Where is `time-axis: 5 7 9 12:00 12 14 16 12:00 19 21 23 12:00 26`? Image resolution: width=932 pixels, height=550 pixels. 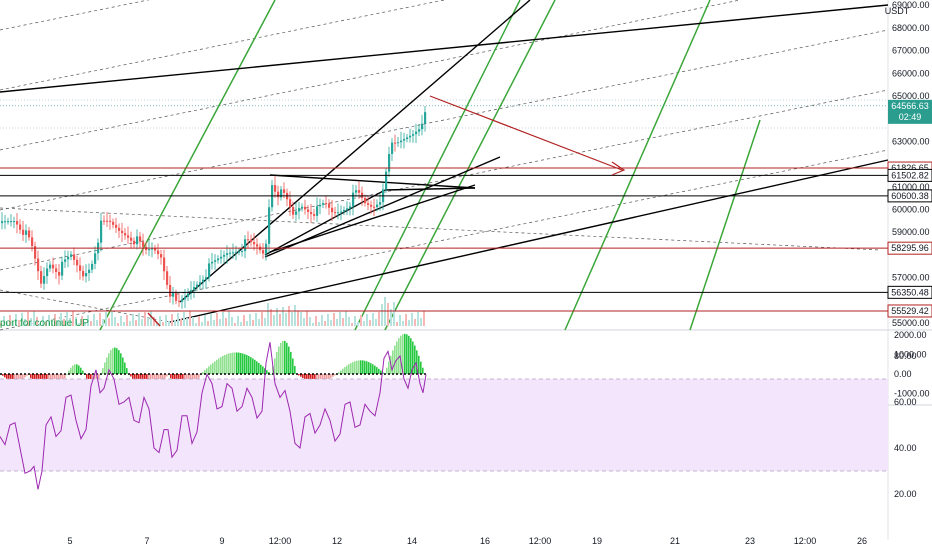 time-axis: 5 7 9 12:00 12 14 16 12:00 19 21 23 12:00 26 is located at coordinates (467, 541).